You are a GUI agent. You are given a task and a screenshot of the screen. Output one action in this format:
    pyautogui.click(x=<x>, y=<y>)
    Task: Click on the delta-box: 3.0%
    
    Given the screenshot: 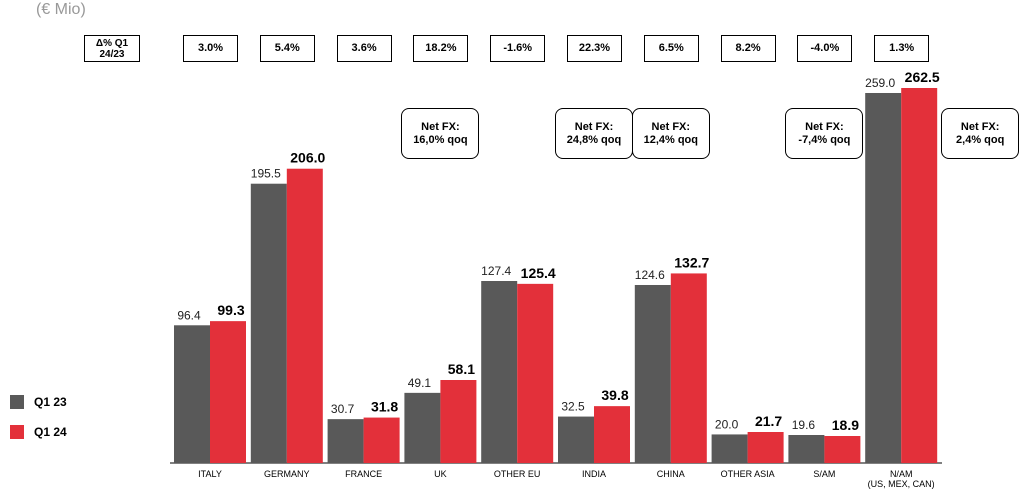 What is the action you would take?
    pyautogui.click(x=210, y=48)
    